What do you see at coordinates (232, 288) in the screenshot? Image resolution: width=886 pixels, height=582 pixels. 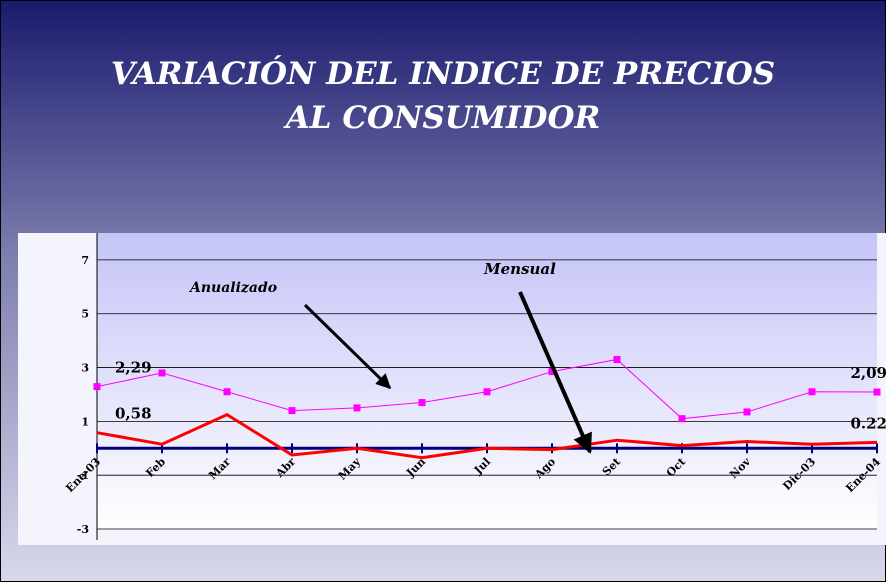 I see `annotation: Anualizado` at bounding box center [232, 288].